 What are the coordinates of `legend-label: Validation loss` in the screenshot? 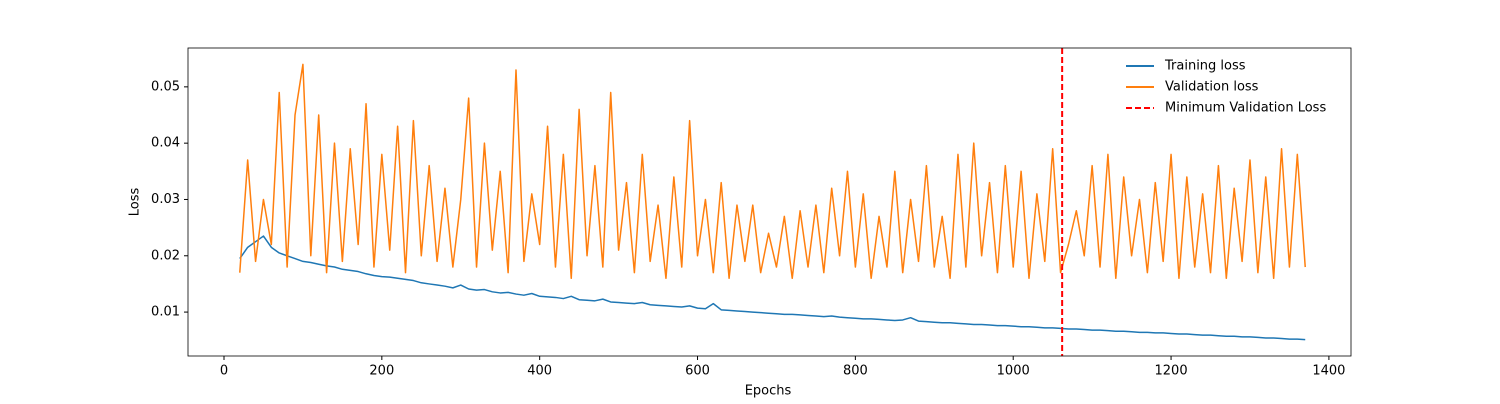 It's located at (1212, 87).